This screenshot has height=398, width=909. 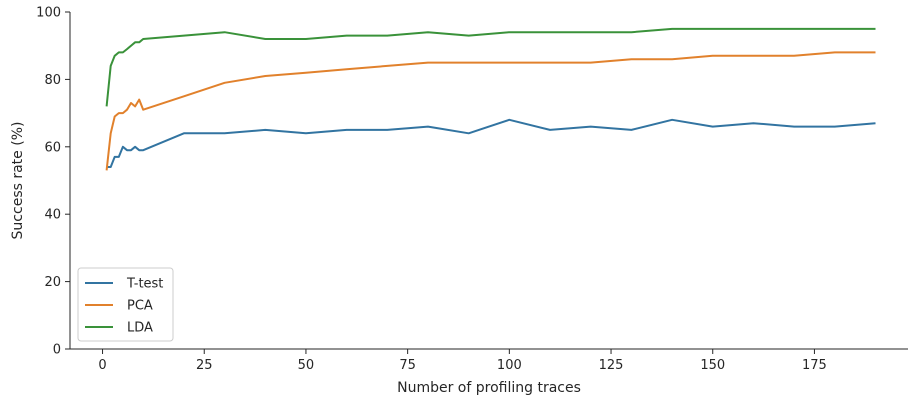 What do you see at coordinates (306, 365) in the screenshot?
I see `x-tick-label: 50` at bounding box center [306, 365].